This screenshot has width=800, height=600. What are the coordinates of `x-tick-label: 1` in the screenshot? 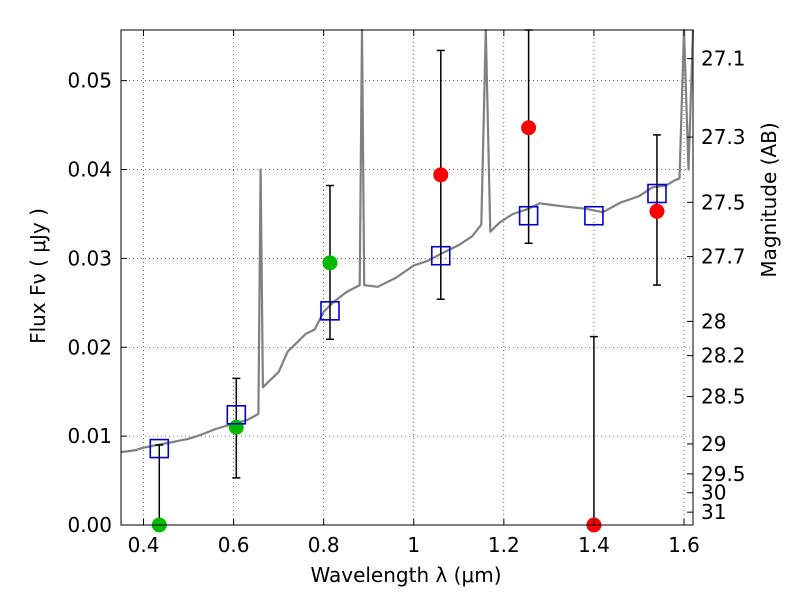 It's located at (413, 545).